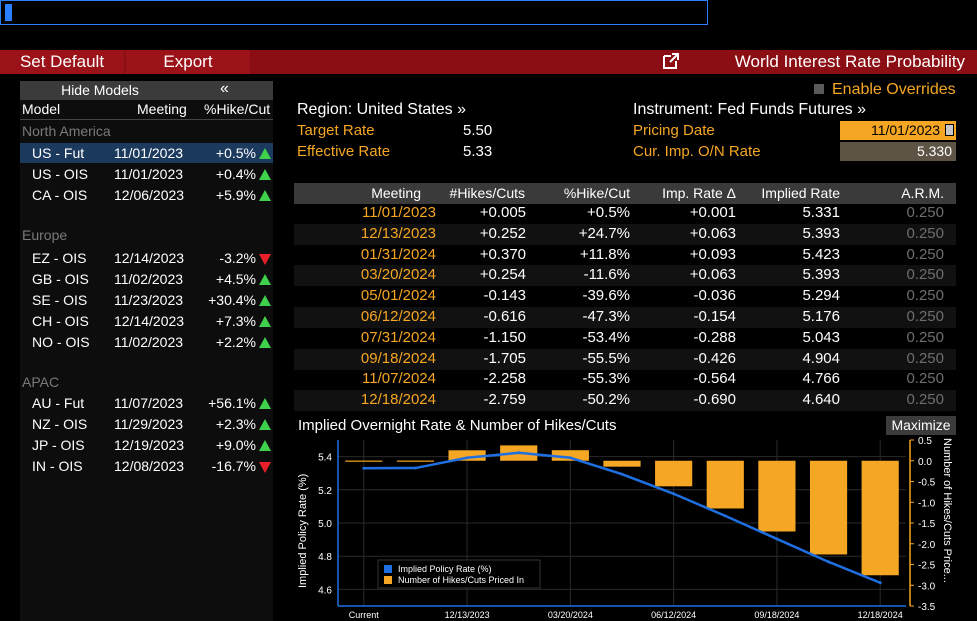 The image size is (977, 621). Describe the element at coordinates (60, 174) in the screenshot. I see `model-name: US - OIS` at that location.